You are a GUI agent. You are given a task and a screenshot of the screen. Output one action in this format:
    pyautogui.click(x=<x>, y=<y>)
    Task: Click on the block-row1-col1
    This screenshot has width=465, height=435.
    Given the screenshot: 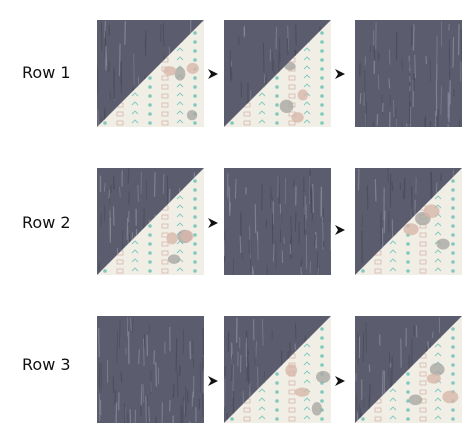 What is the action you would take?
    pyautogui.click(x=150, y=73)
    